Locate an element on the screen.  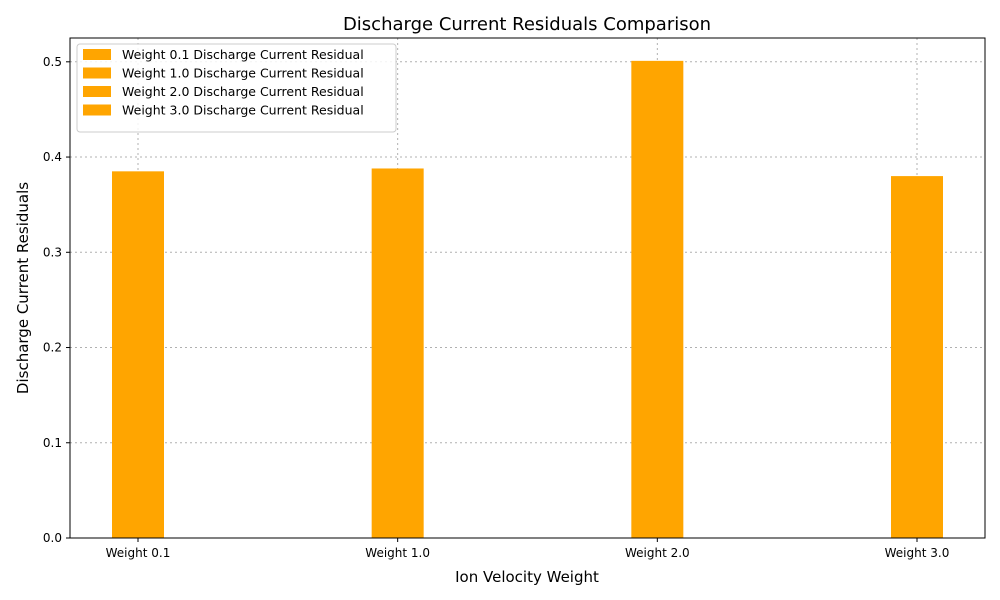
legend-label-4: Weight 3.0 Discharge Current Residual is located at coordinates (243, 110).